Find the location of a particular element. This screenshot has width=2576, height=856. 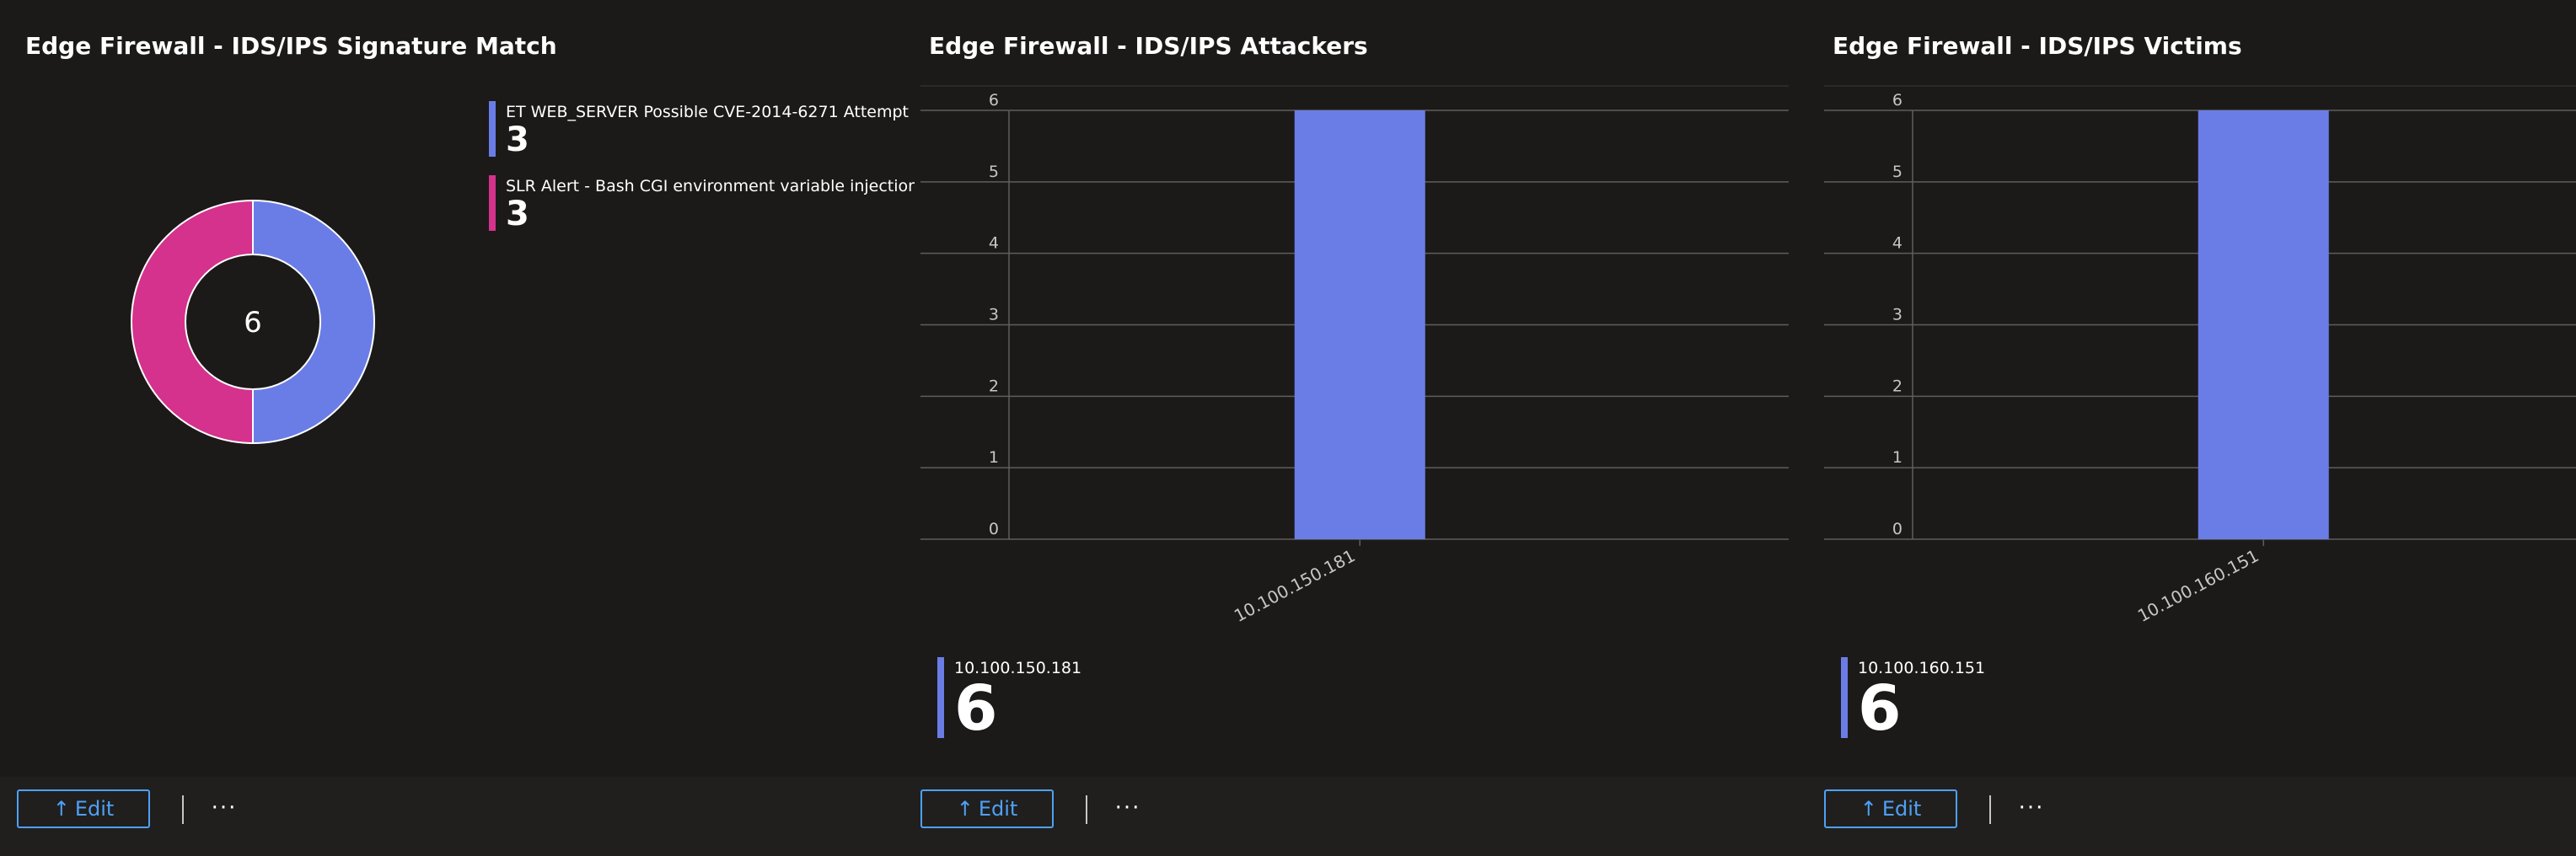

donut-chart: 6 is located at coordinates (253, 322).